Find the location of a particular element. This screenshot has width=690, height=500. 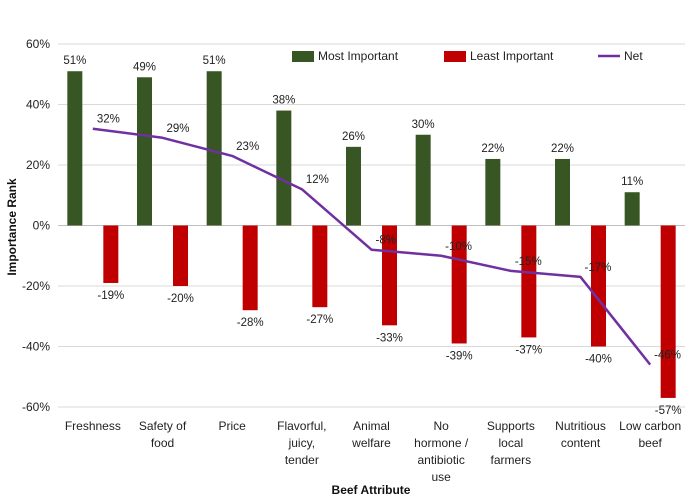

x-category-label-line: juicy, is located at coordinates (301, 443).